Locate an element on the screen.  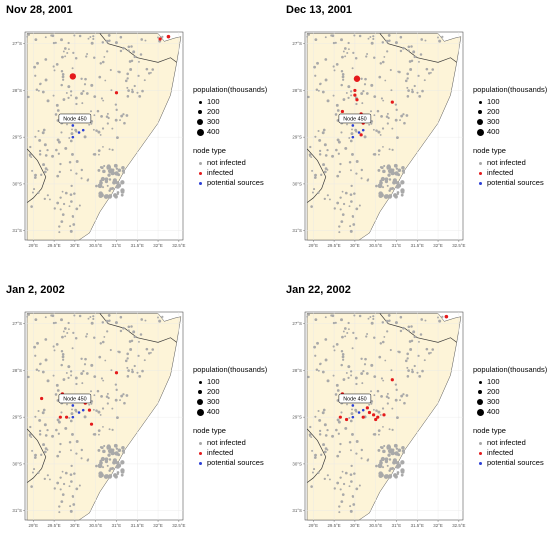
legend-size-dot is located at coordinates (200, 112).